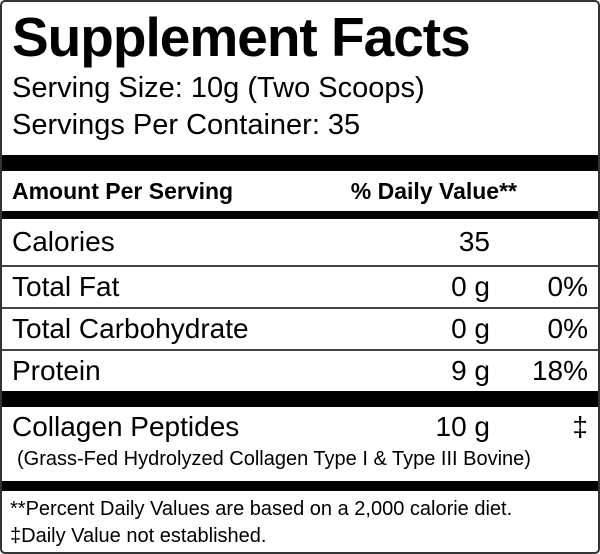  What do you see at coordinates (63, 242) in the screenshot?
I see `nutrient-name: Calories` at bounding box center [63, 242].